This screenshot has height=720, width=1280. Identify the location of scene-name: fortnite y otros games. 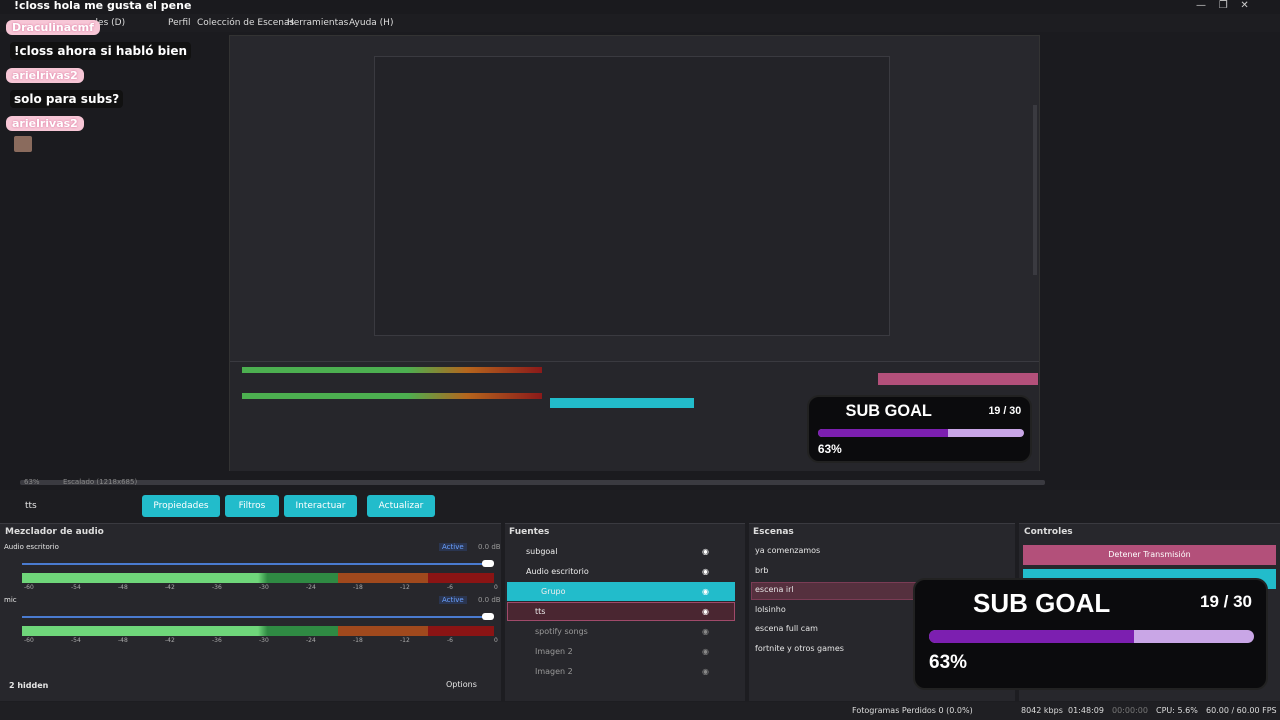
(799, 648).